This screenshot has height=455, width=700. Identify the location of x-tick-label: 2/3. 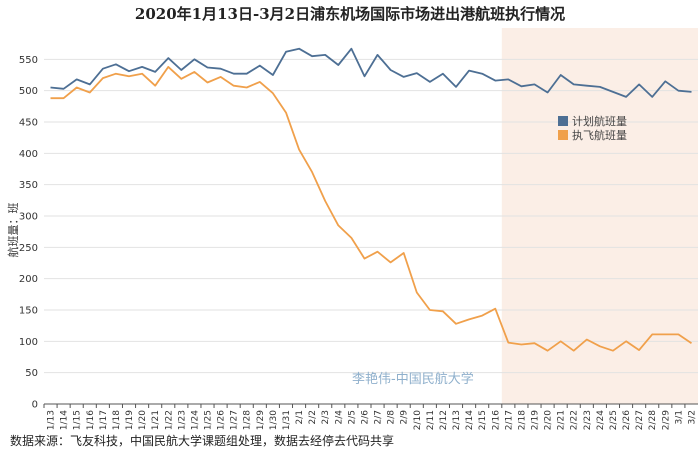
(326, 417).